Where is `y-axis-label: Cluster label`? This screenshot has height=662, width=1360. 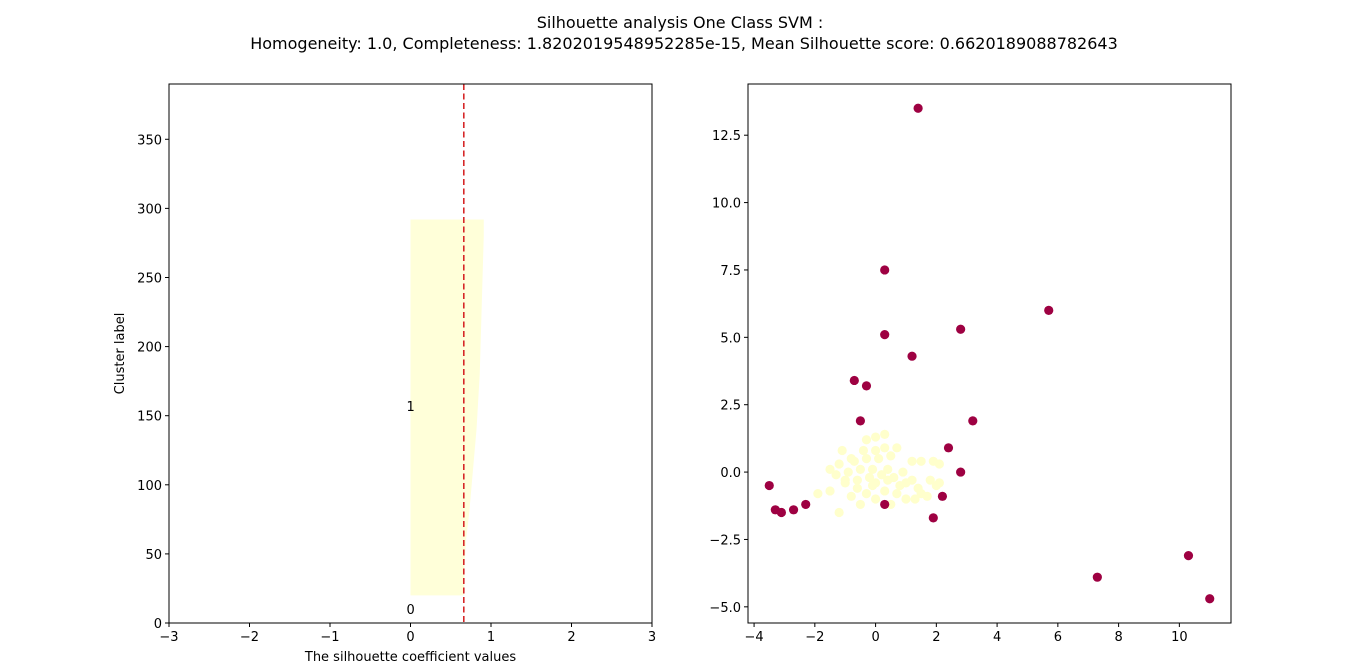
y-axis-label: Cluster label is located at coordinates (120, 354).